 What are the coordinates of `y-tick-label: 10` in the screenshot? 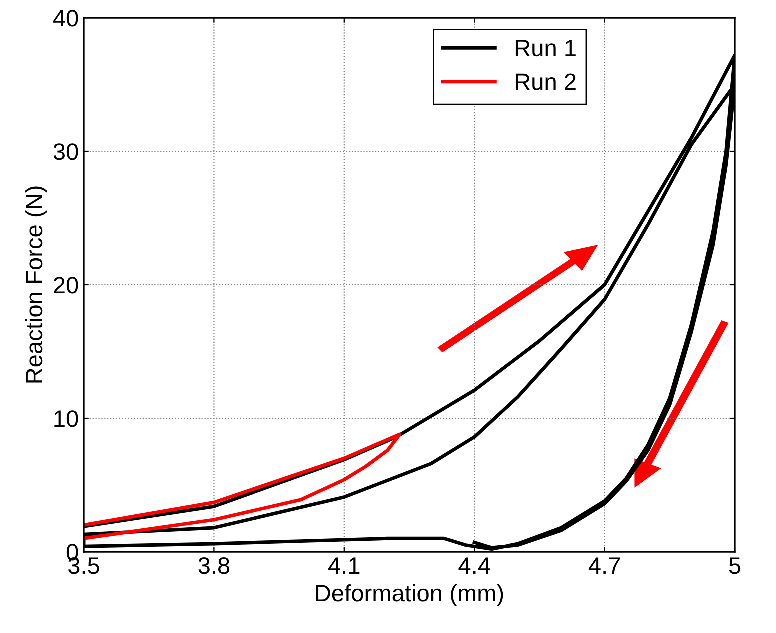 It's located at (66, 419).